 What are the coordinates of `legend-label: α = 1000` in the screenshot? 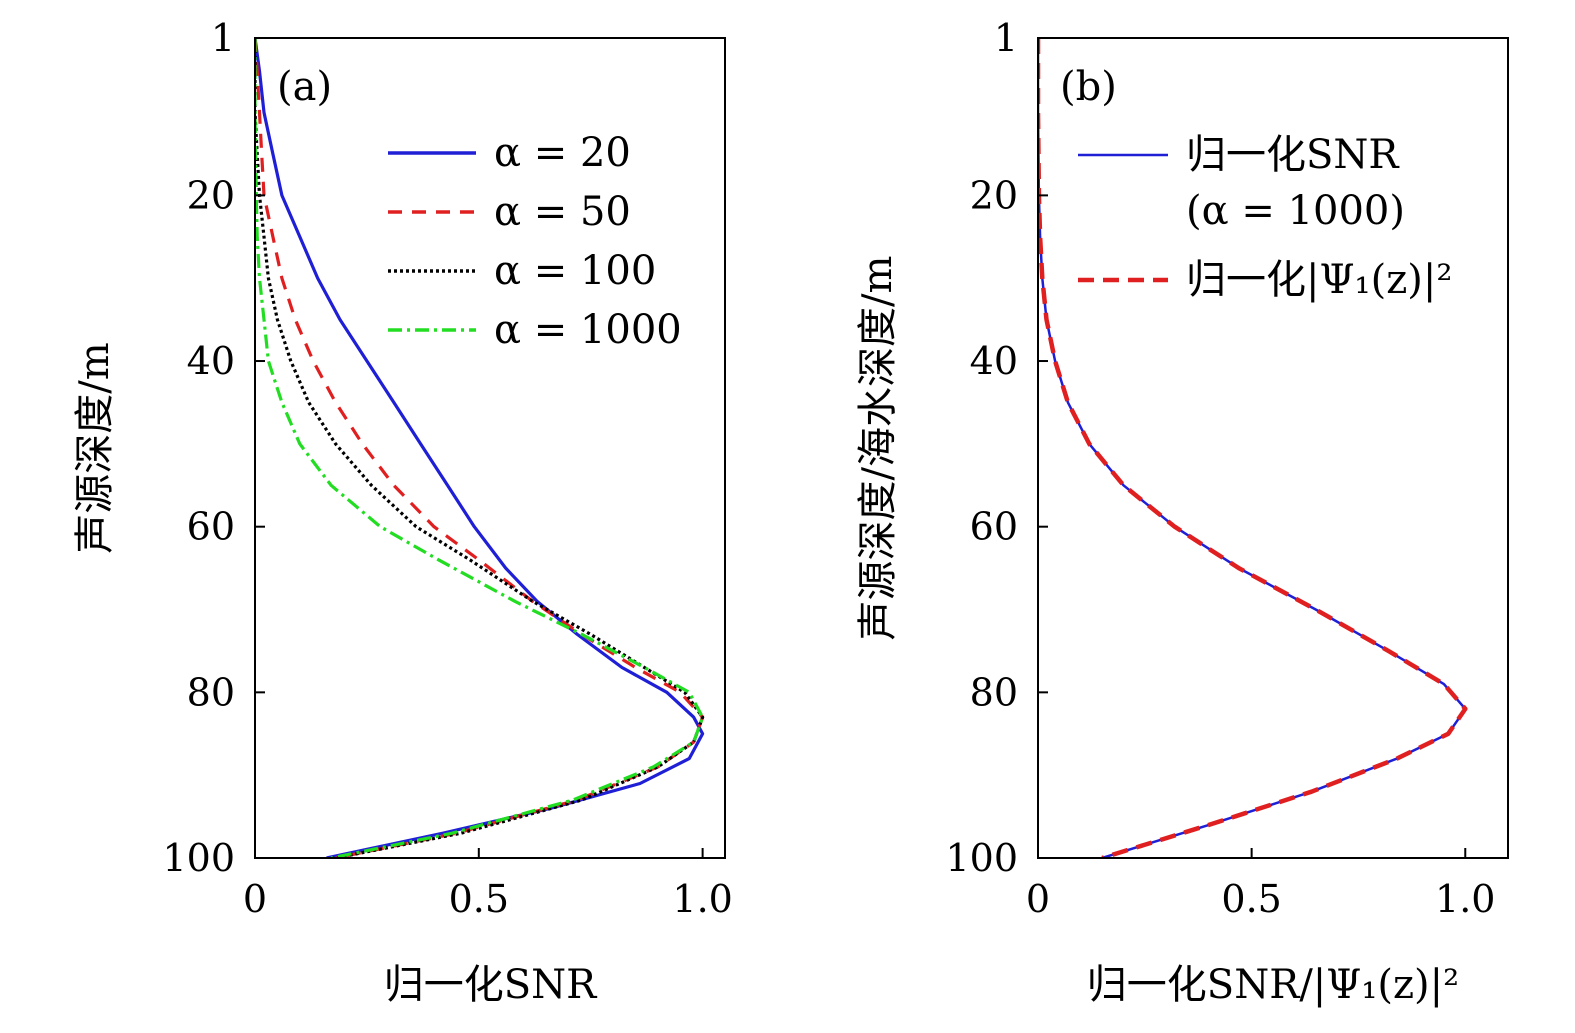 It's located at (588, 330).